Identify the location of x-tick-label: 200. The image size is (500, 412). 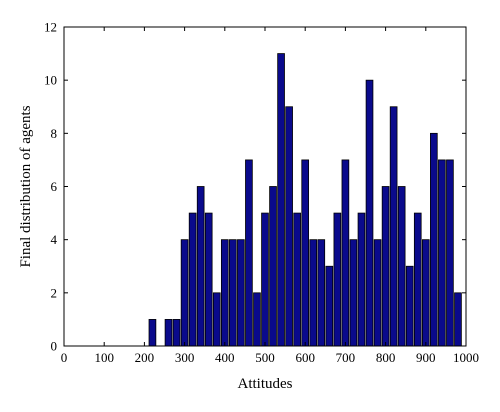
(145, 357).